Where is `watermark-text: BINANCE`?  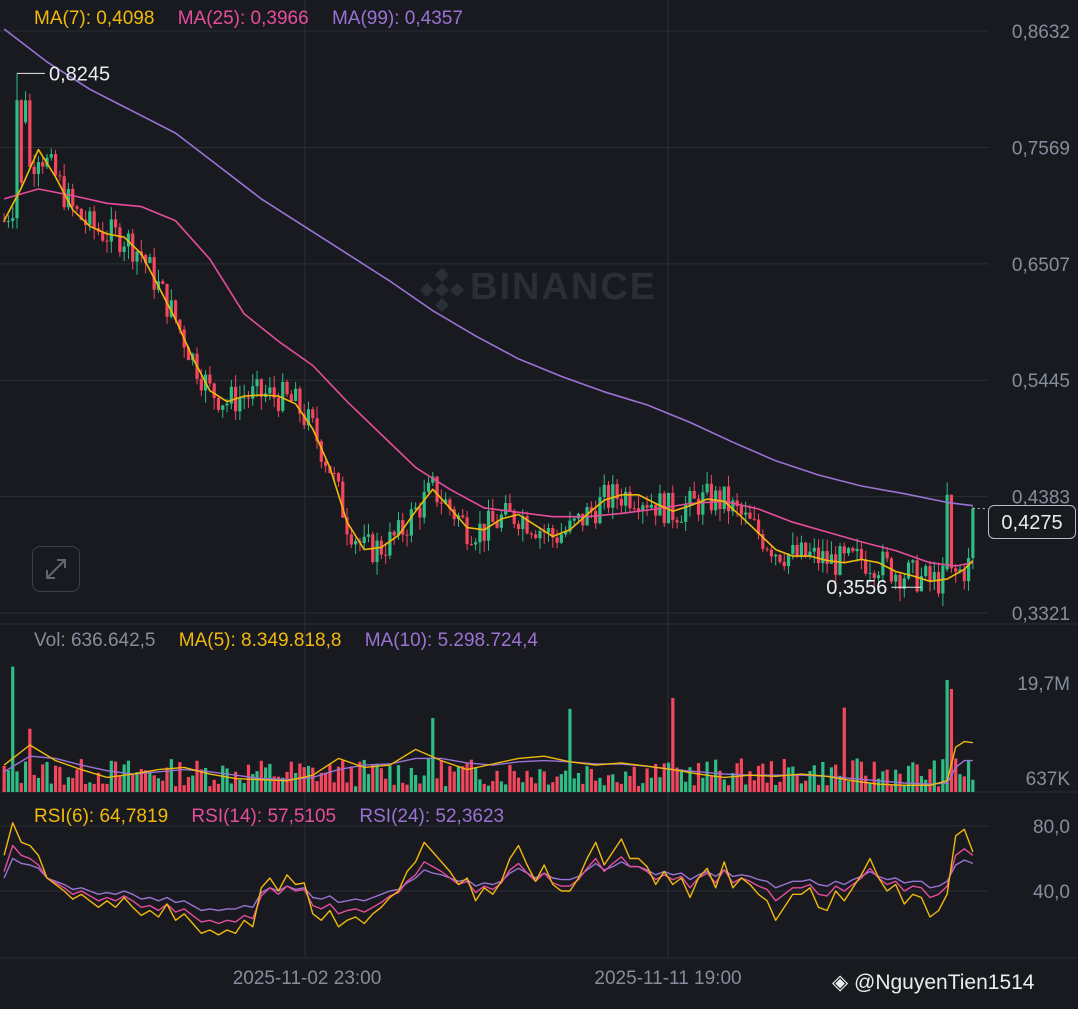
watermark-text: BINANCE is located at coordinates (564, 287).